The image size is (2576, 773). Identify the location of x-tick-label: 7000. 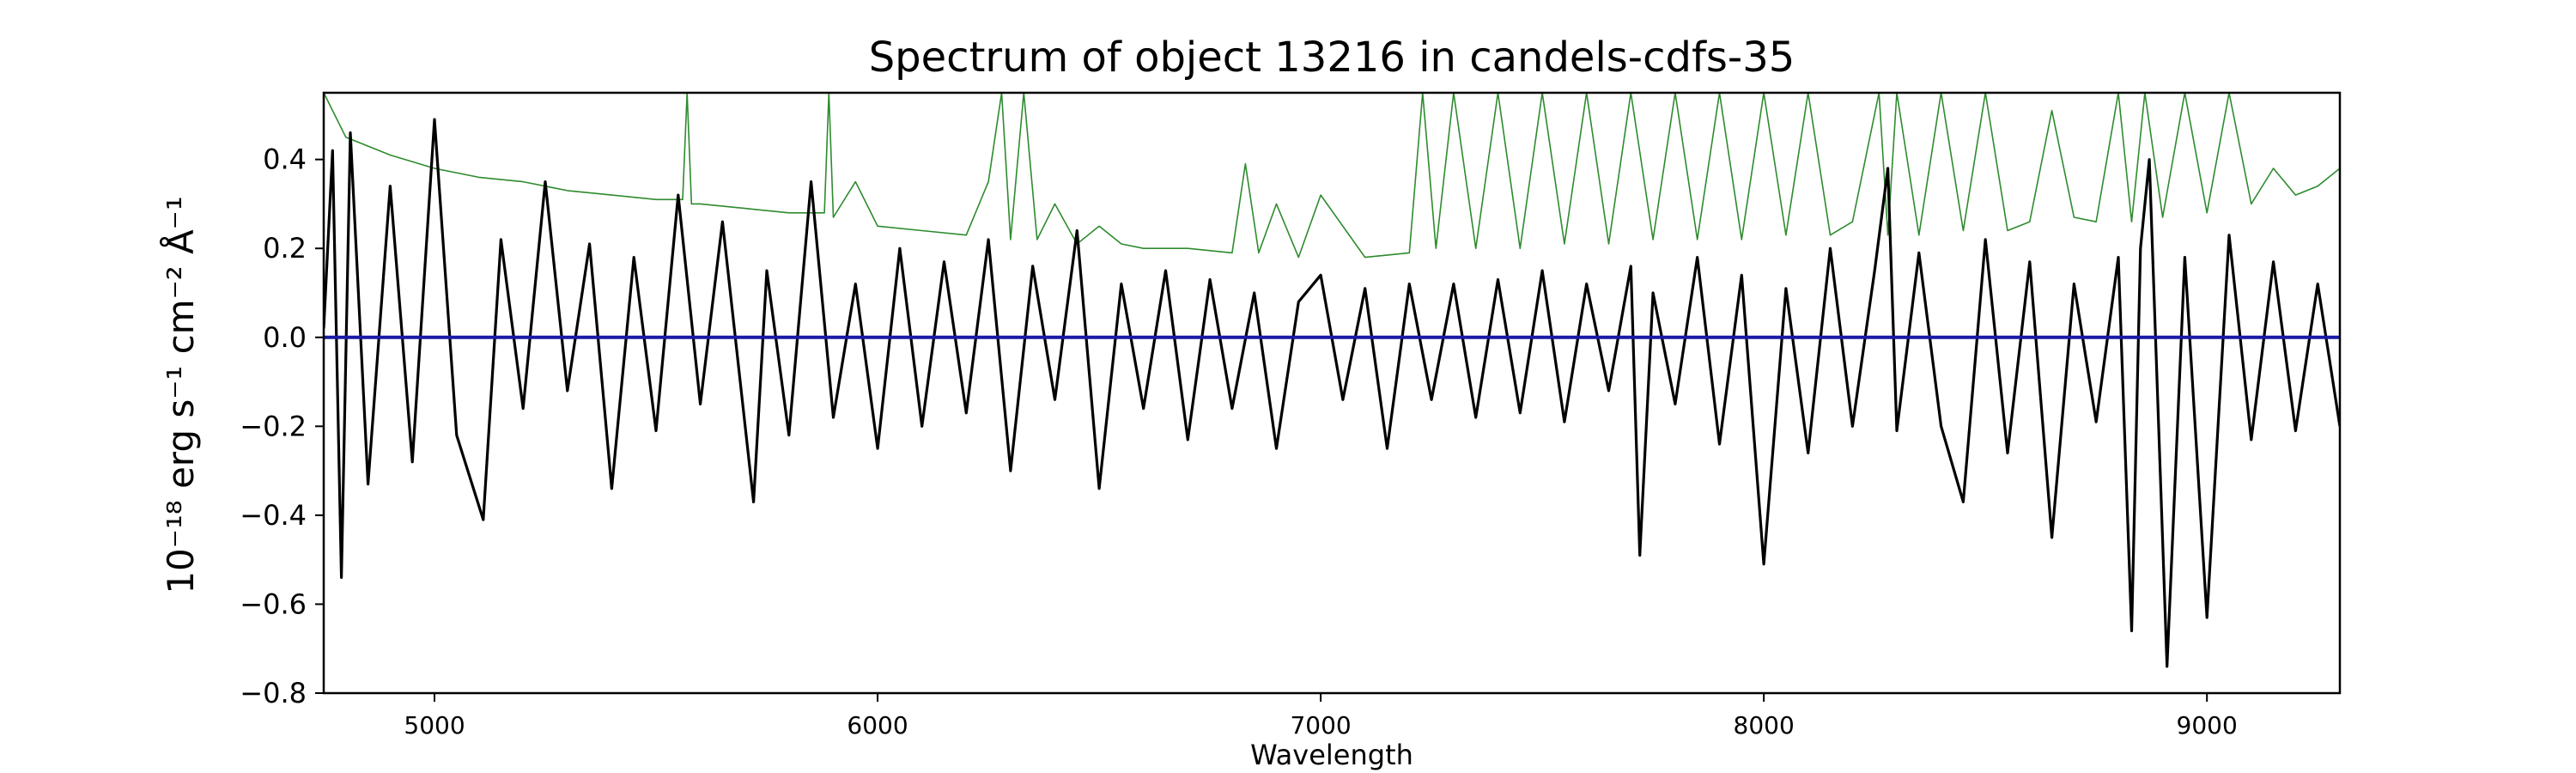
(1320, 725).